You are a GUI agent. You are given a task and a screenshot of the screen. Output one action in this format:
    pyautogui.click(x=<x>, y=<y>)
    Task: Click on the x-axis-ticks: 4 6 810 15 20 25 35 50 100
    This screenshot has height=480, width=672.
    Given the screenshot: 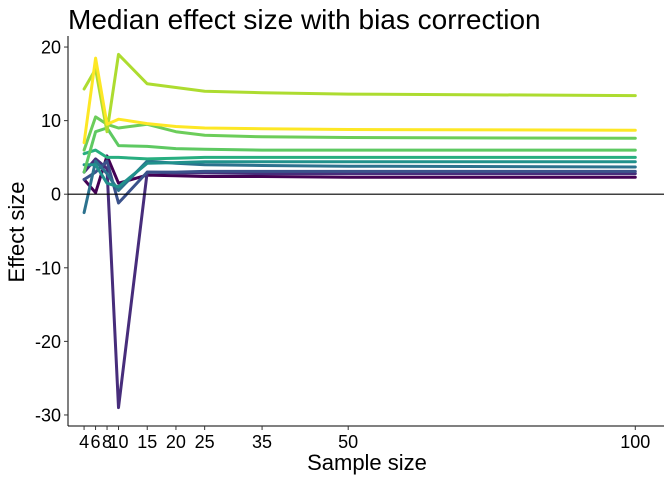 What is the action you would take?
    pyautogui.click(x=364, y=439)
    